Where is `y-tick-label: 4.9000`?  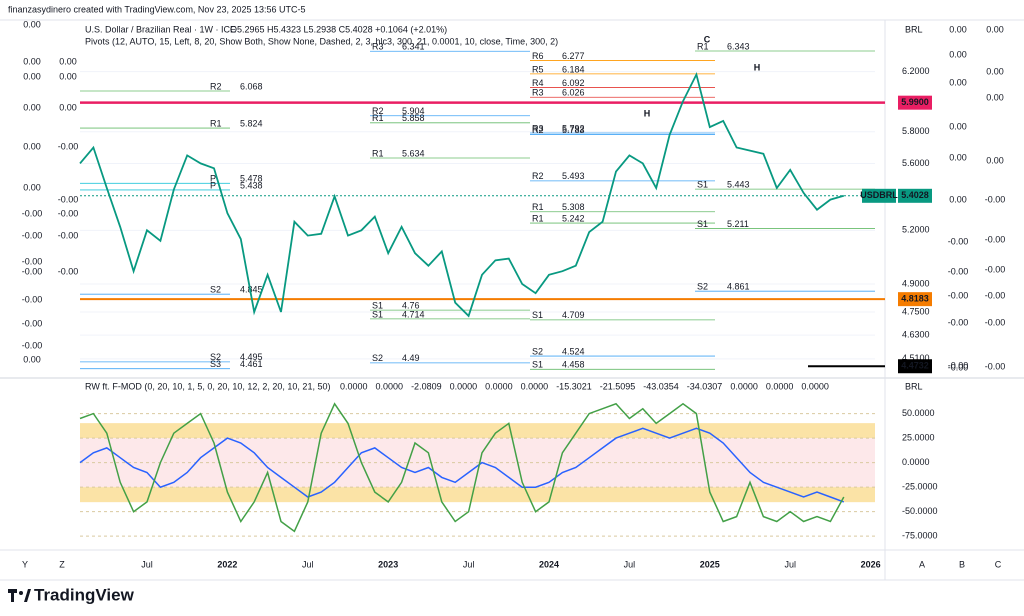 y-tick-label: 4.9000 is located at coordinates (916, 283).